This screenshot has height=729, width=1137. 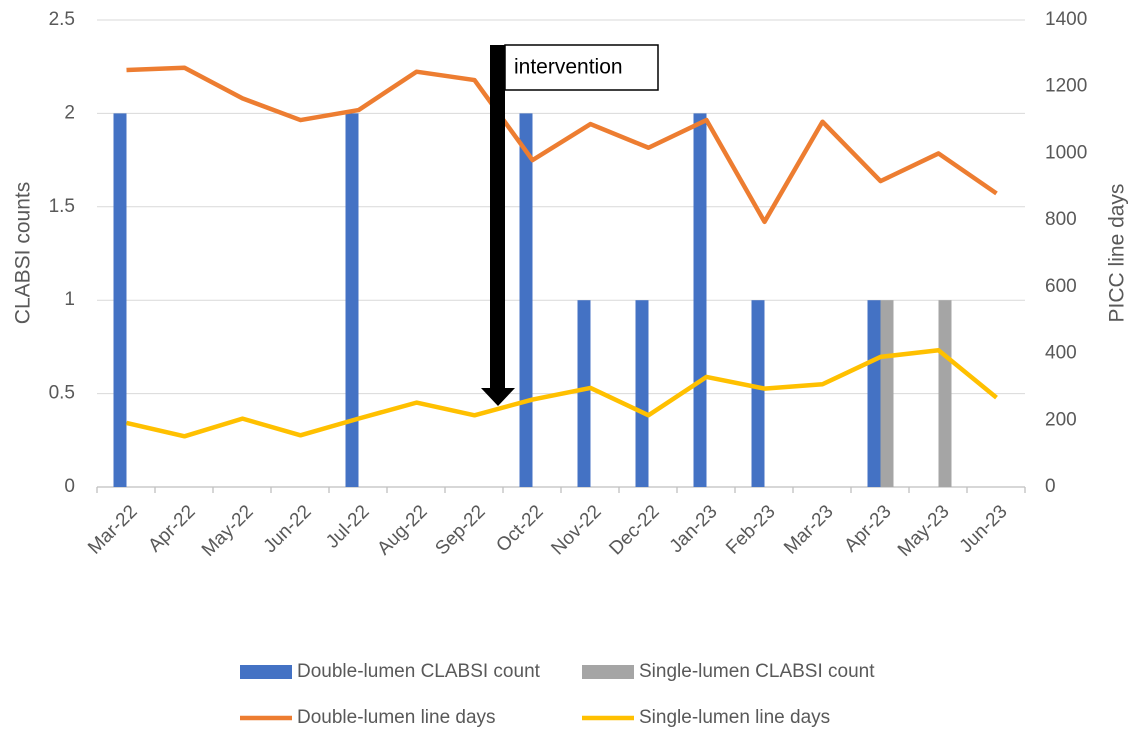 What do you see at coordinates (634, 530) in the screenshot?
I see `x-tick-label: Dec-22` at bounding box center [634, 530].